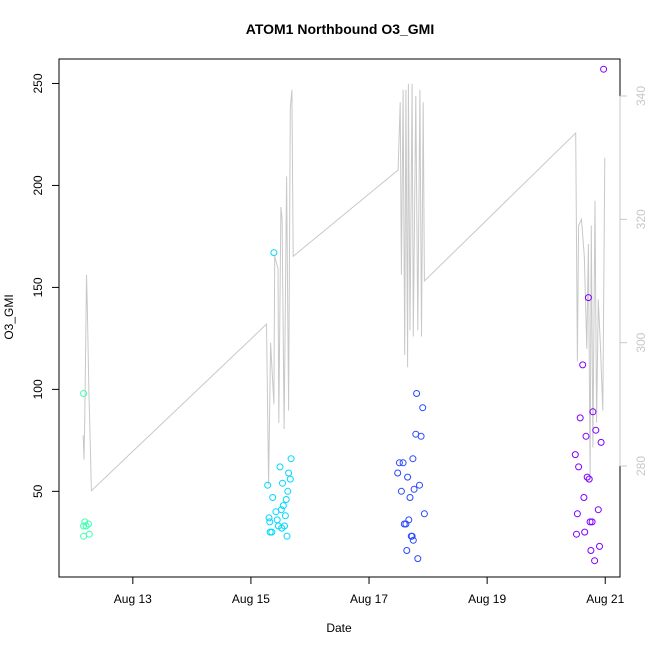 The image size is (650, 650). I want to click on x-axis: Aug 13 Aug 15 Aug 17 Aug 19 Aug 21, so click(369, 591).